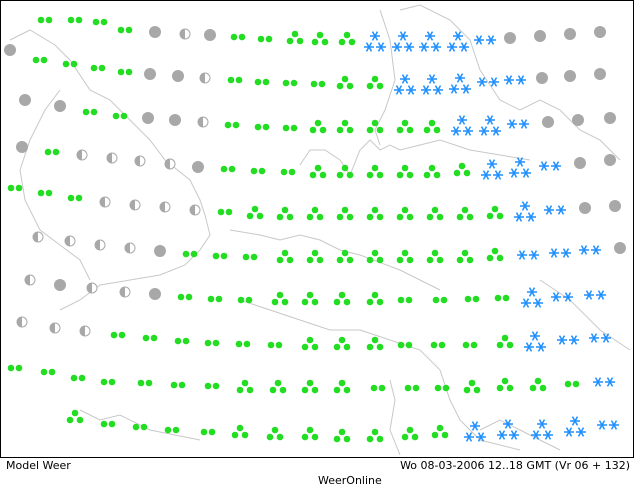 The height and width of the screenshot is (490, 634). Describe the element at coordinates (38, 465) in the screenshot. I see `footer-left: Model Weer` at that location.